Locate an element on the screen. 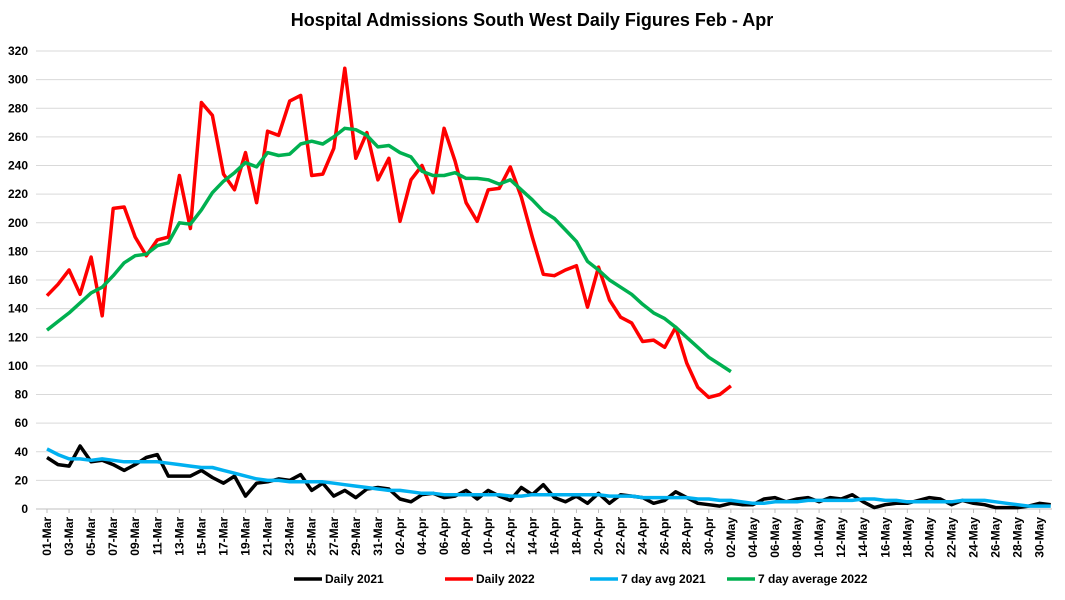 The width and height of the screenshot is (1065, 600). x-tick-label: 26-Apr is located at coordinates (665, 536).